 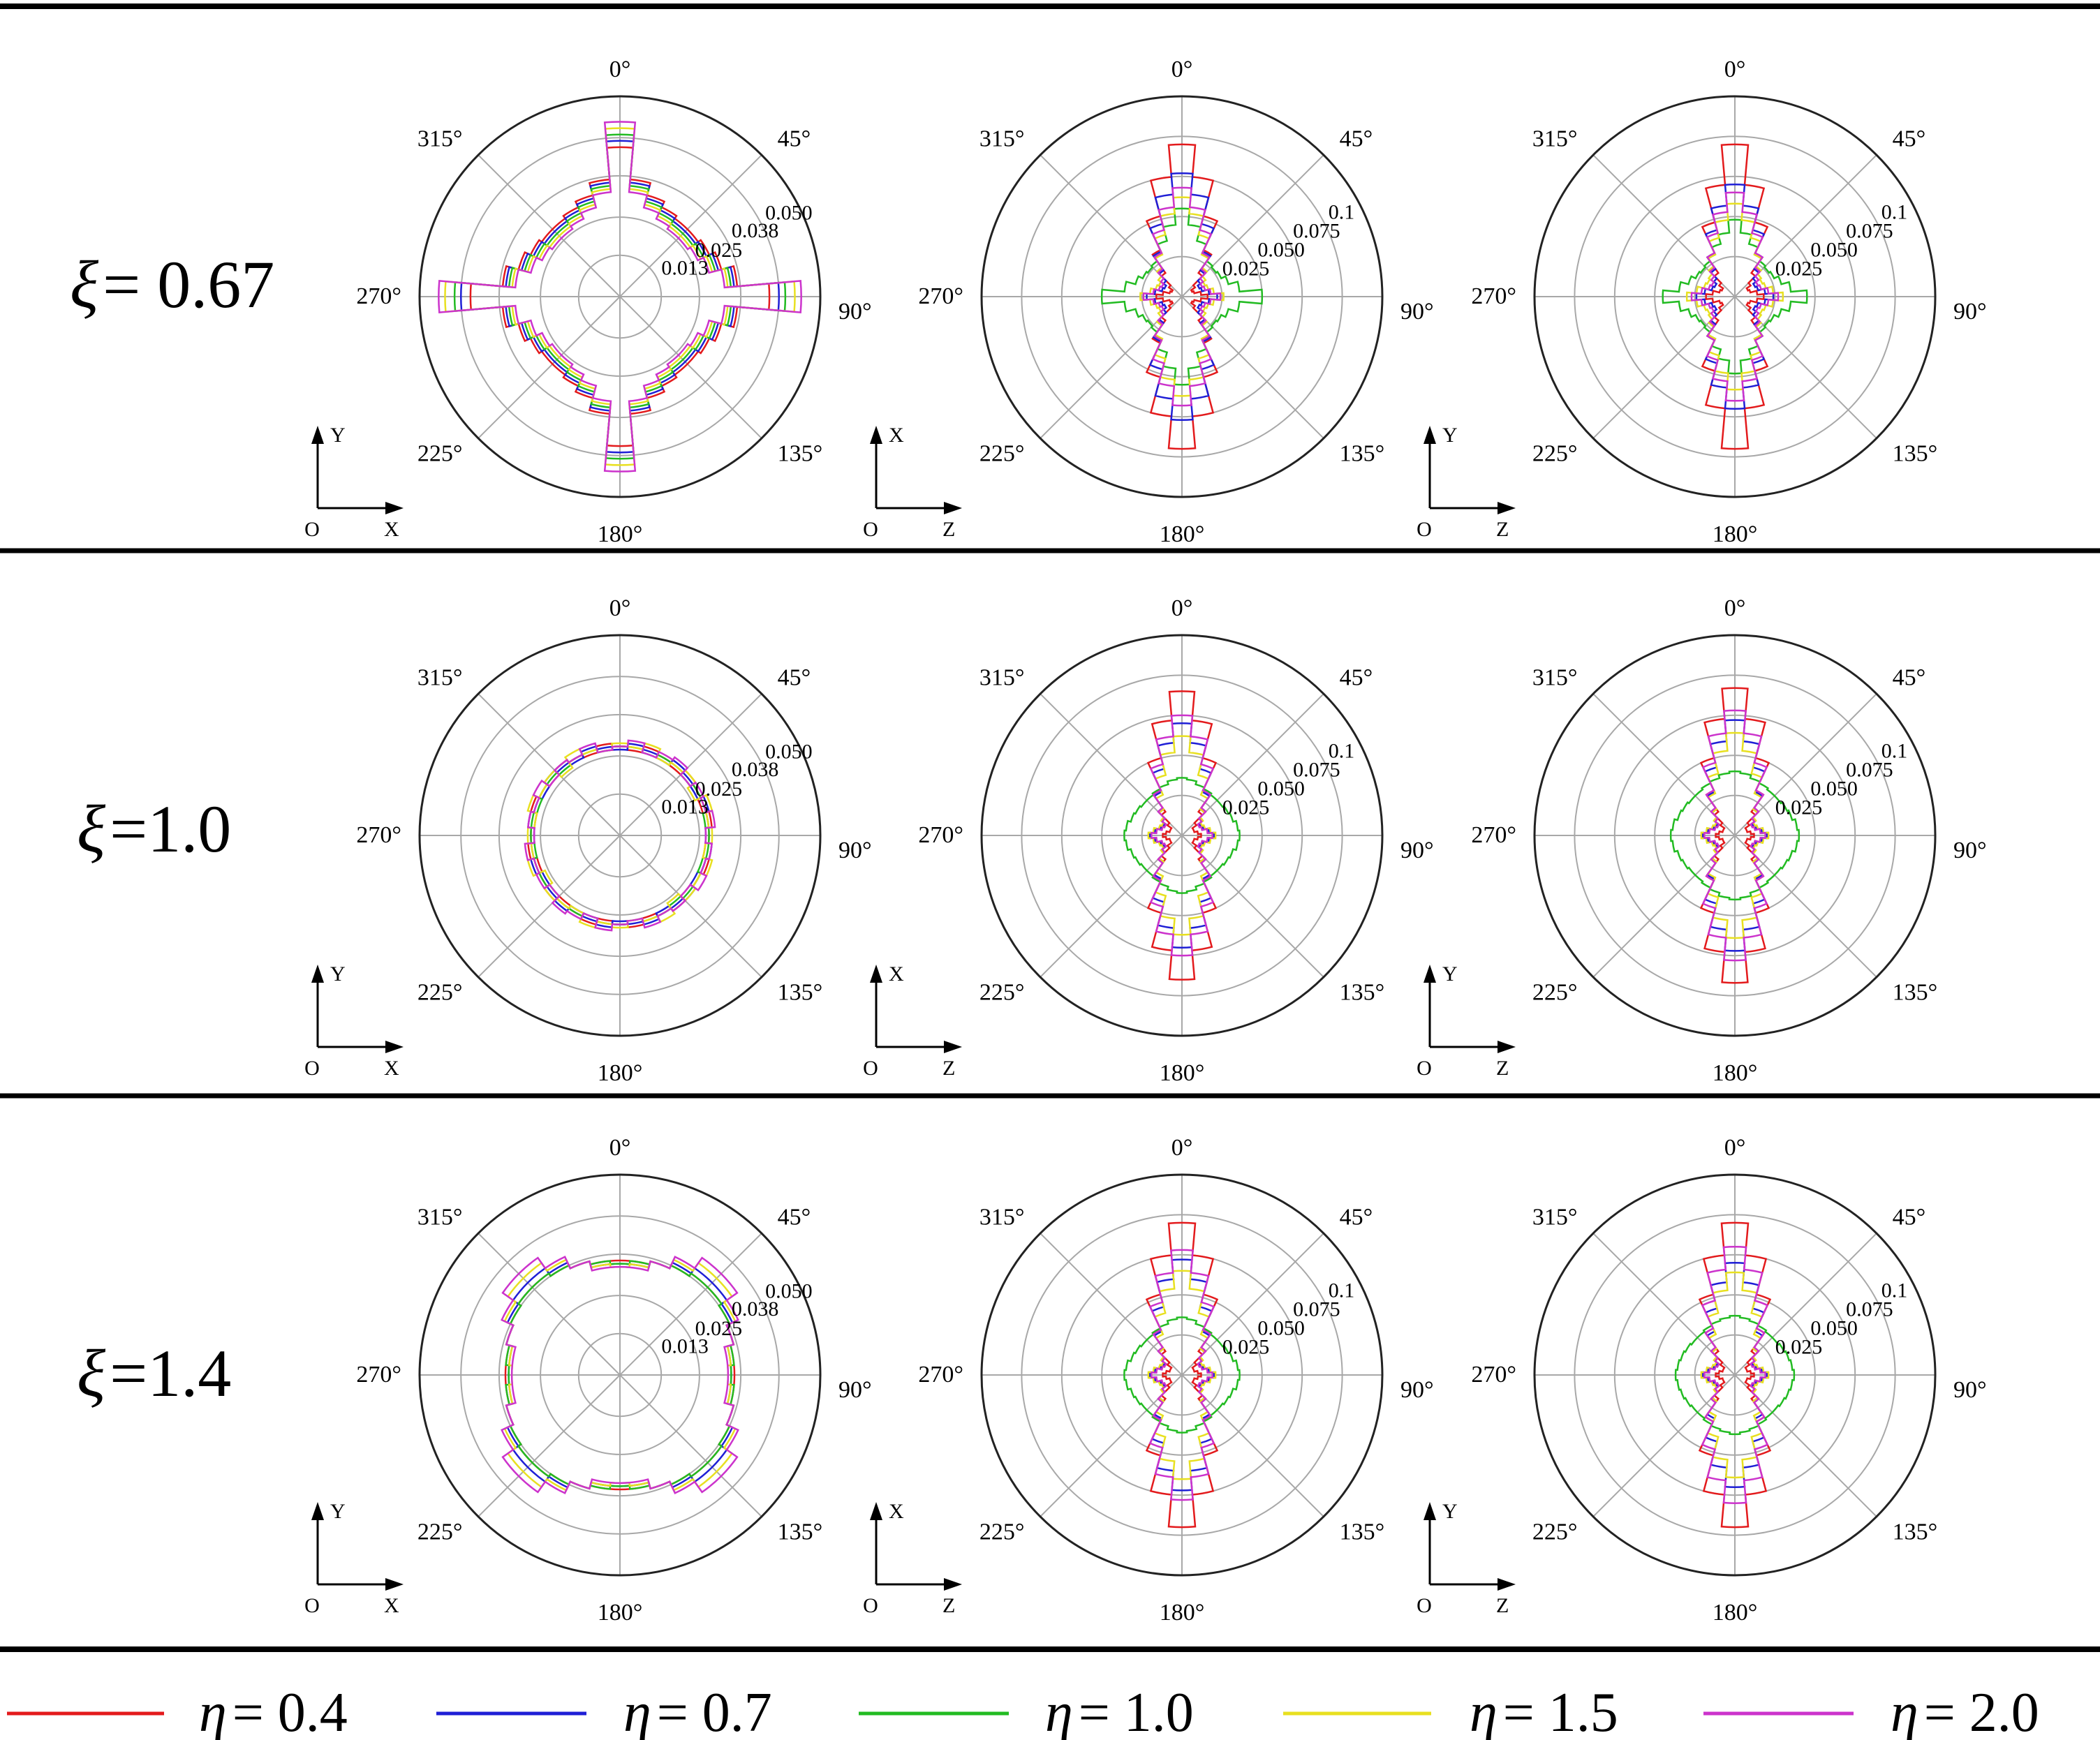 What do you see at coordinates (391, 1605) in the screenshot?
I see `axis-label-right: X` at bounding box center [391, 1605].